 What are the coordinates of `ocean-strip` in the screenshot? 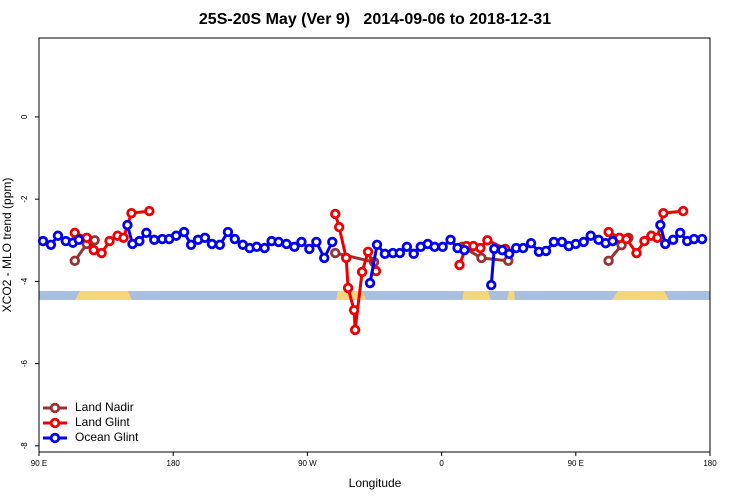 It's located at (374, 295).